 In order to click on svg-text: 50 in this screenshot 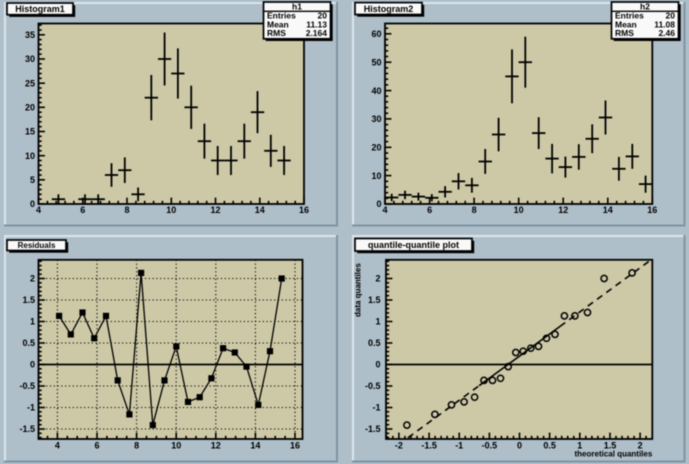, I will do `click(376, 62)`.